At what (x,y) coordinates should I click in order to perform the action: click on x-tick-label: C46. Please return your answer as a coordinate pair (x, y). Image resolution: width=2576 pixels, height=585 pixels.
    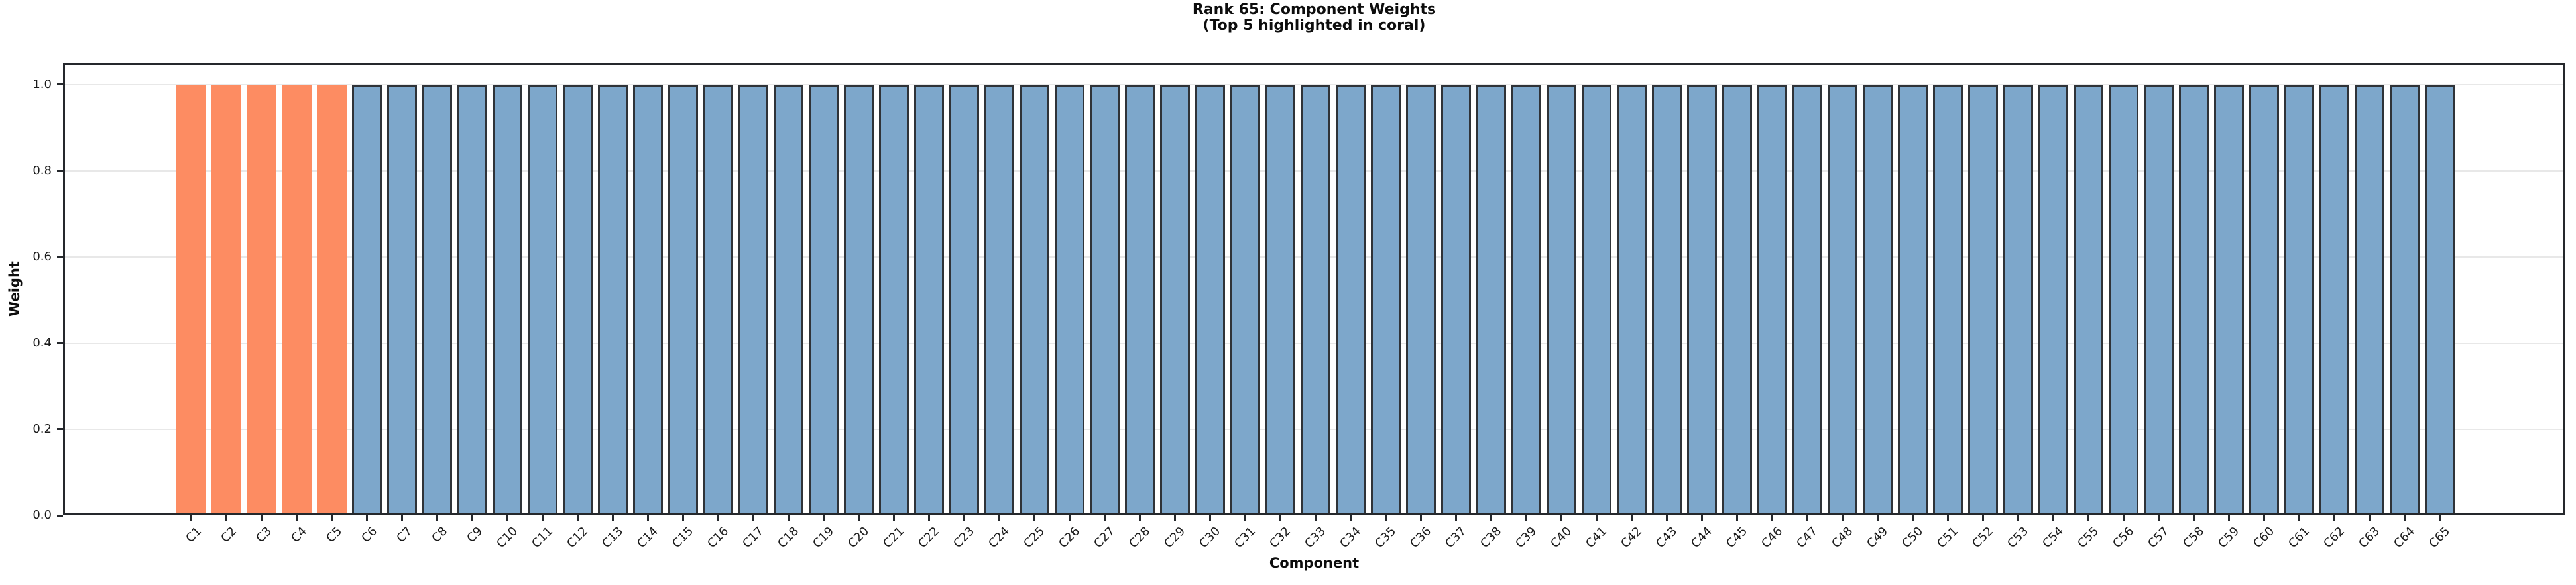
    Looking at the image, I should click on (1773, 537).